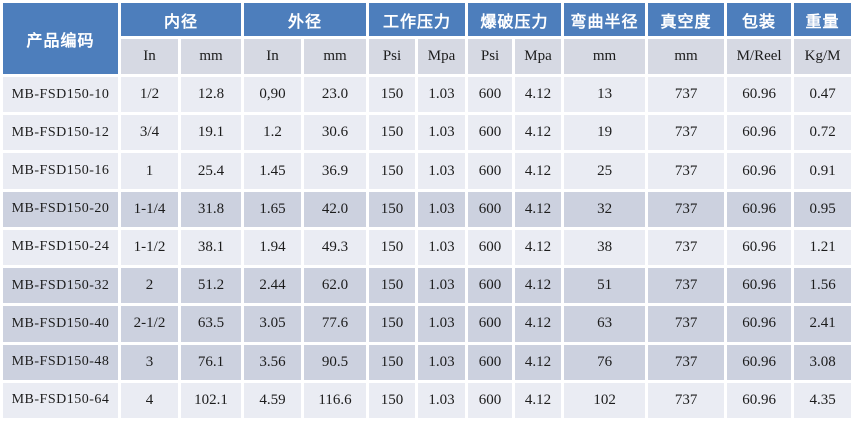  I want to click on value-cell: 1/2, so click(149, 95).